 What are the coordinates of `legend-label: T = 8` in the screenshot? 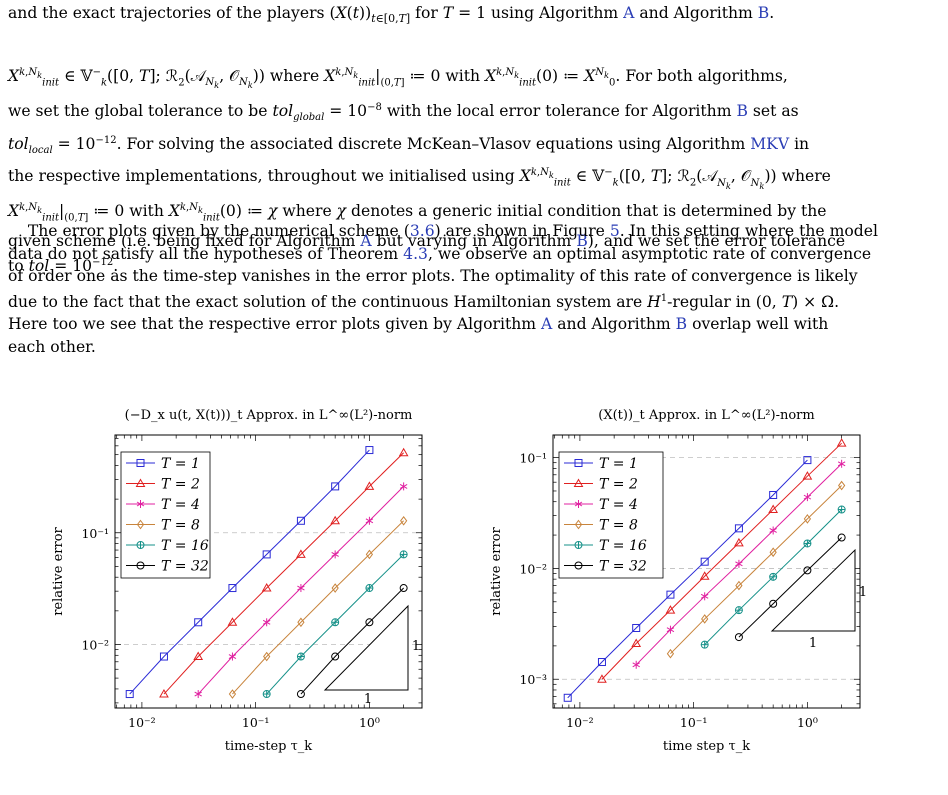 It's located at (180, 526).